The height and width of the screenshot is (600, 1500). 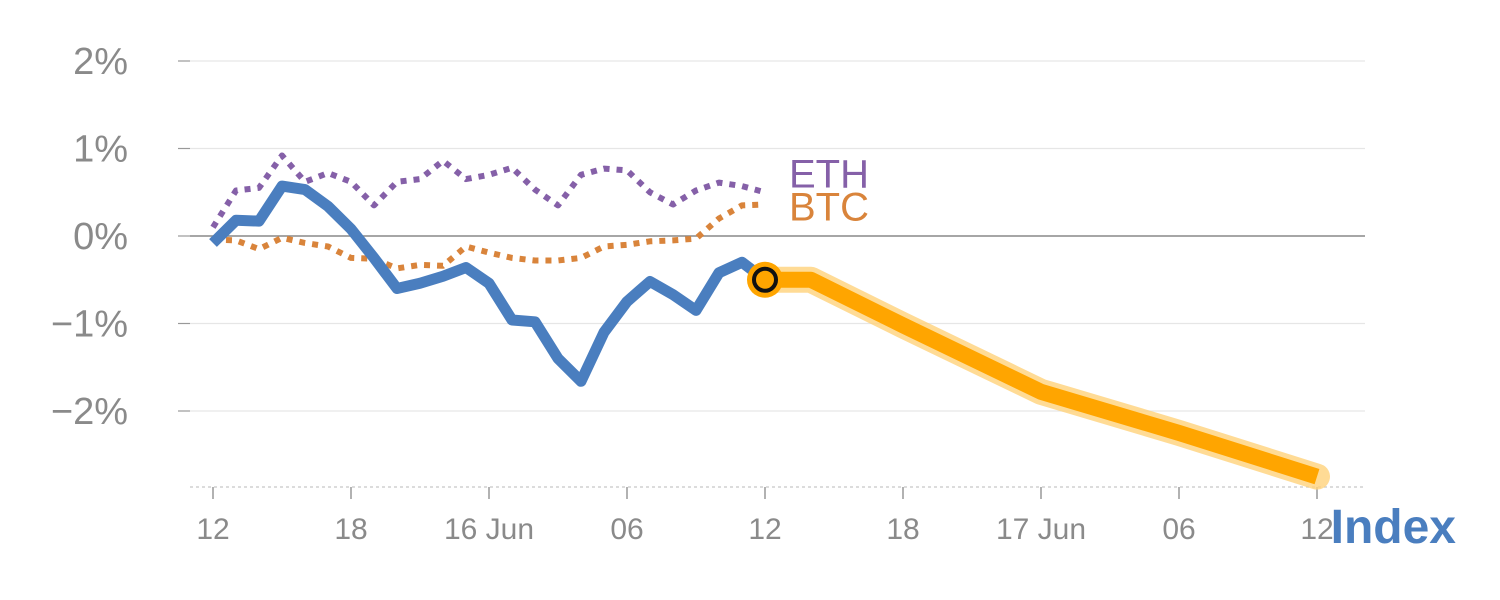 I want to click on series-line-eth, so click(x=488, y=190).